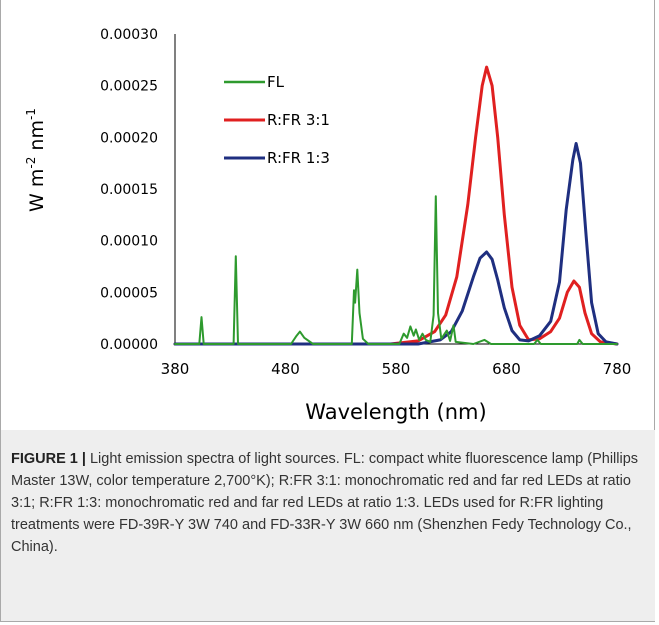  I want to click on y-axis-label: W m-2 nm-1, so click(36, 160).